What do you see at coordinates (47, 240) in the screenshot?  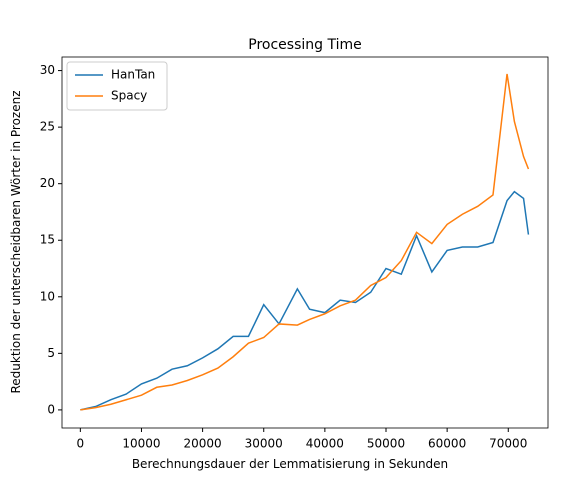 I see `y-tick-label: 15` at bounding box center [47, 240].